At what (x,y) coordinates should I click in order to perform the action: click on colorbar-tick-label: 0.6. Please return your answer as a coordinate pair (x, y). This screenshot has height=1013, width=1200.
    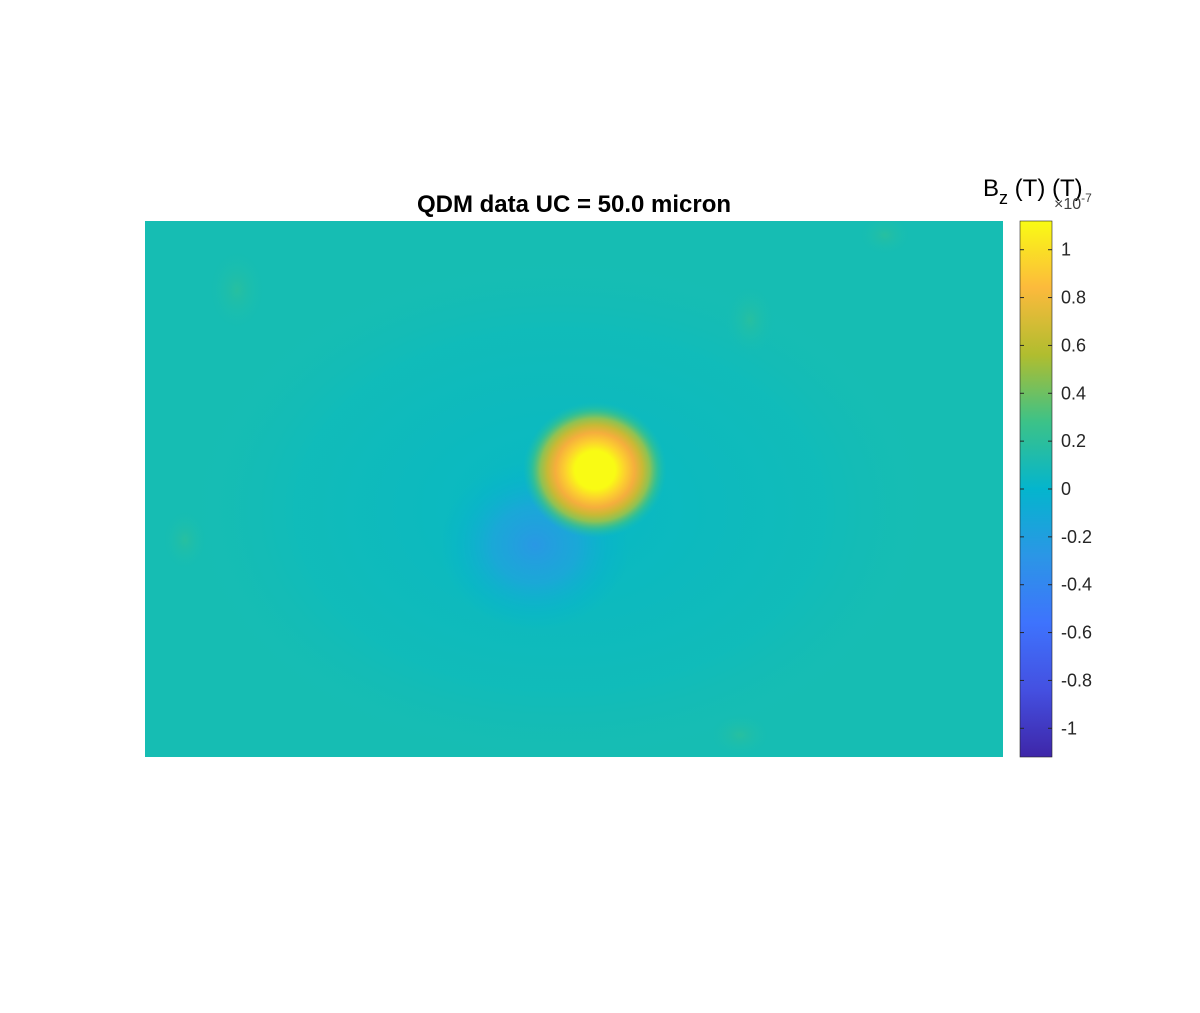
    Looking at the image, I should click on (1073, 345).